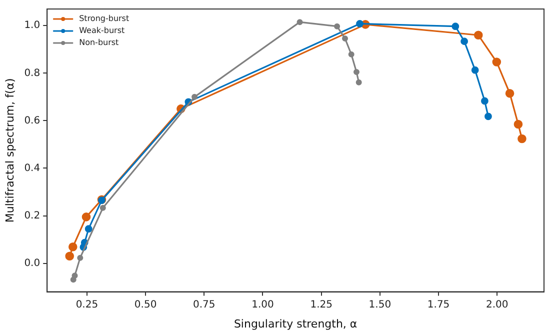 The width and height of the screenshot is (550, 335). Describe the element at coordinates (321, 304) in the screenshot. I see `x-tick-label: 1.25` at that location.